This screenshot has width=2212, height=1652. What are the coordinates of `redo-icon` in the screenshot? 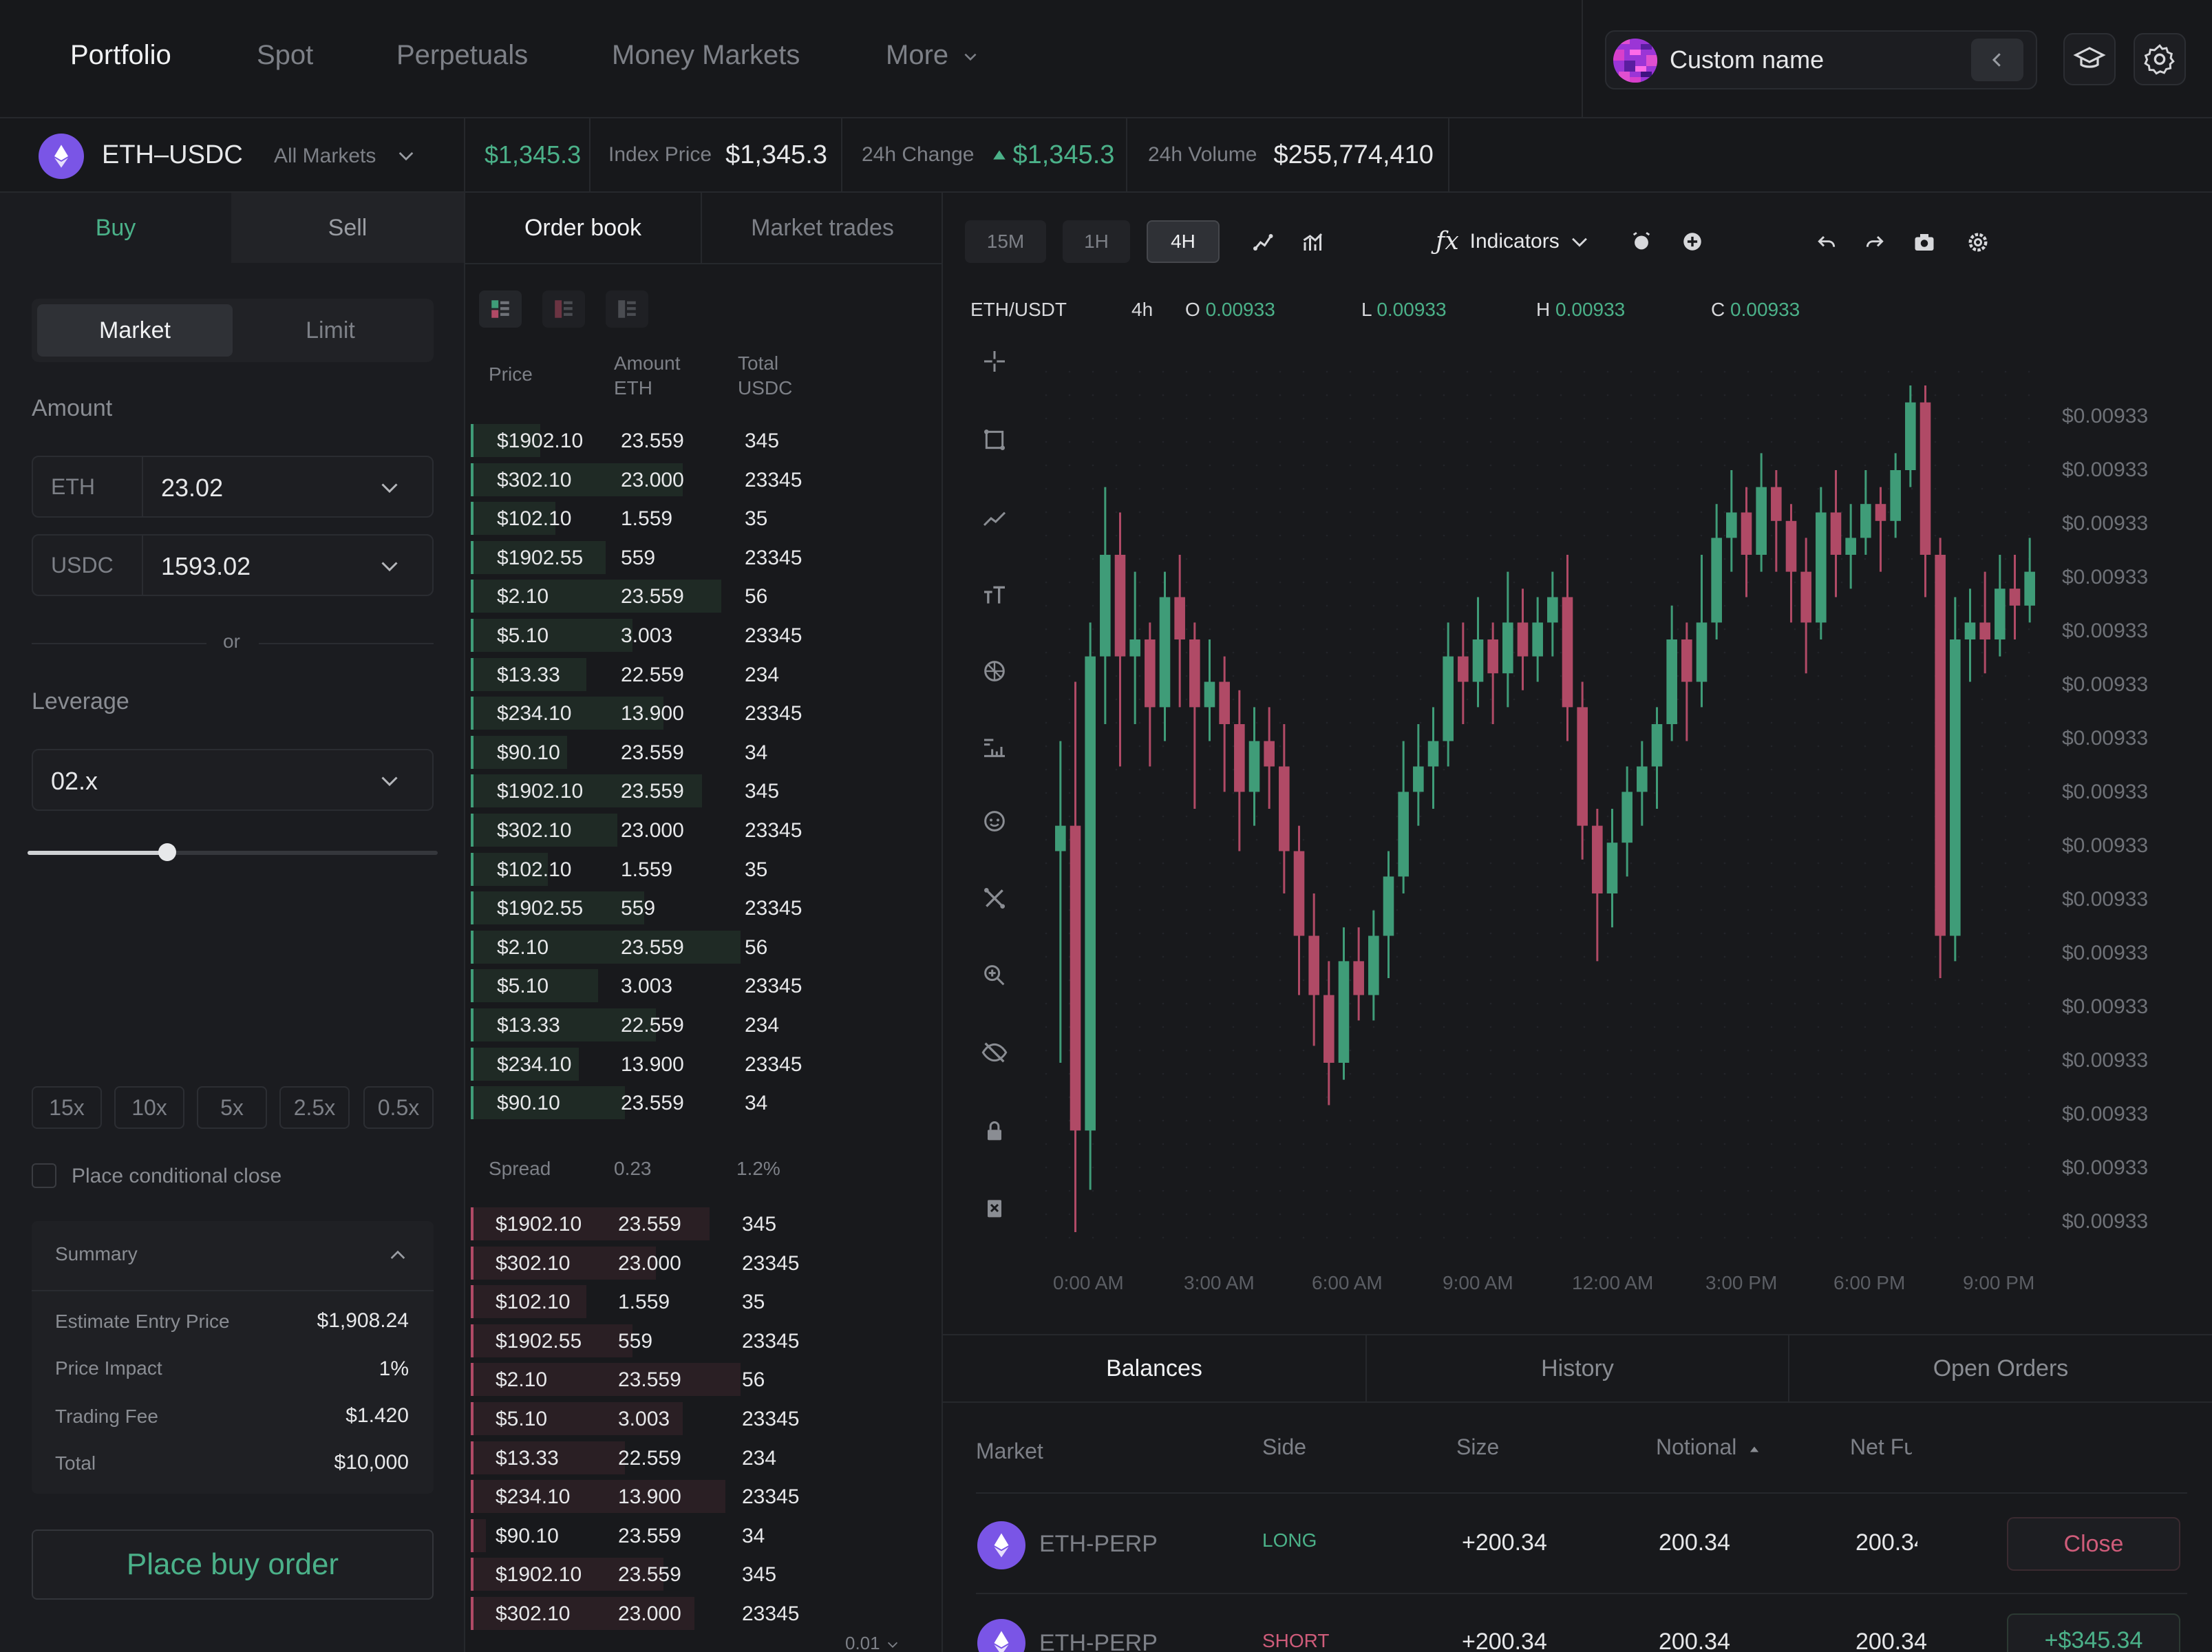 It's located at (1875, 242).